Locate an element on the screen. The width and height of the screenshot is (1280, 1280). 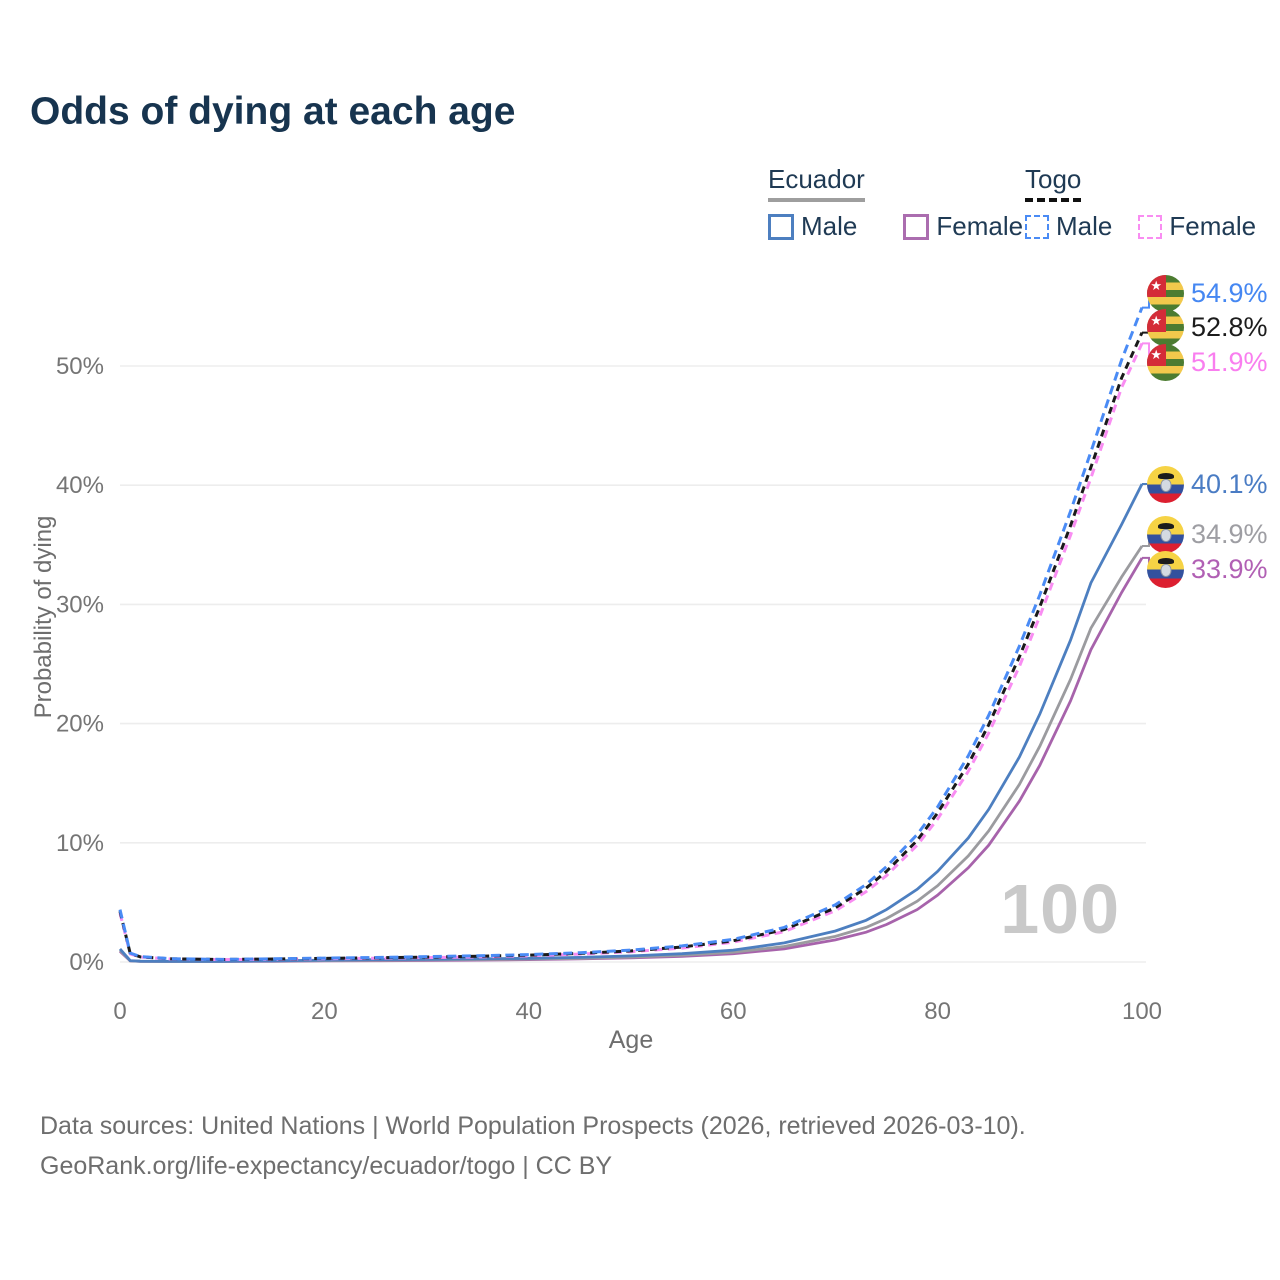
x-tick-label: 100 is located at coordinates (1142, 1011).